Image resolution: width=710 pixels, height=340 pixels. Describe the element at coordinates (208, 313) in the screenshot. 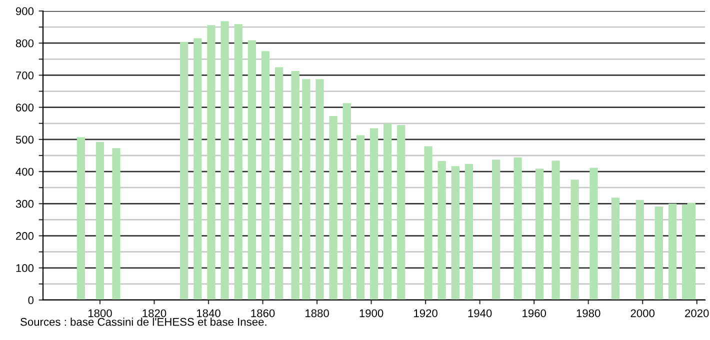

I see `x-tick-label: 1840` at that location.